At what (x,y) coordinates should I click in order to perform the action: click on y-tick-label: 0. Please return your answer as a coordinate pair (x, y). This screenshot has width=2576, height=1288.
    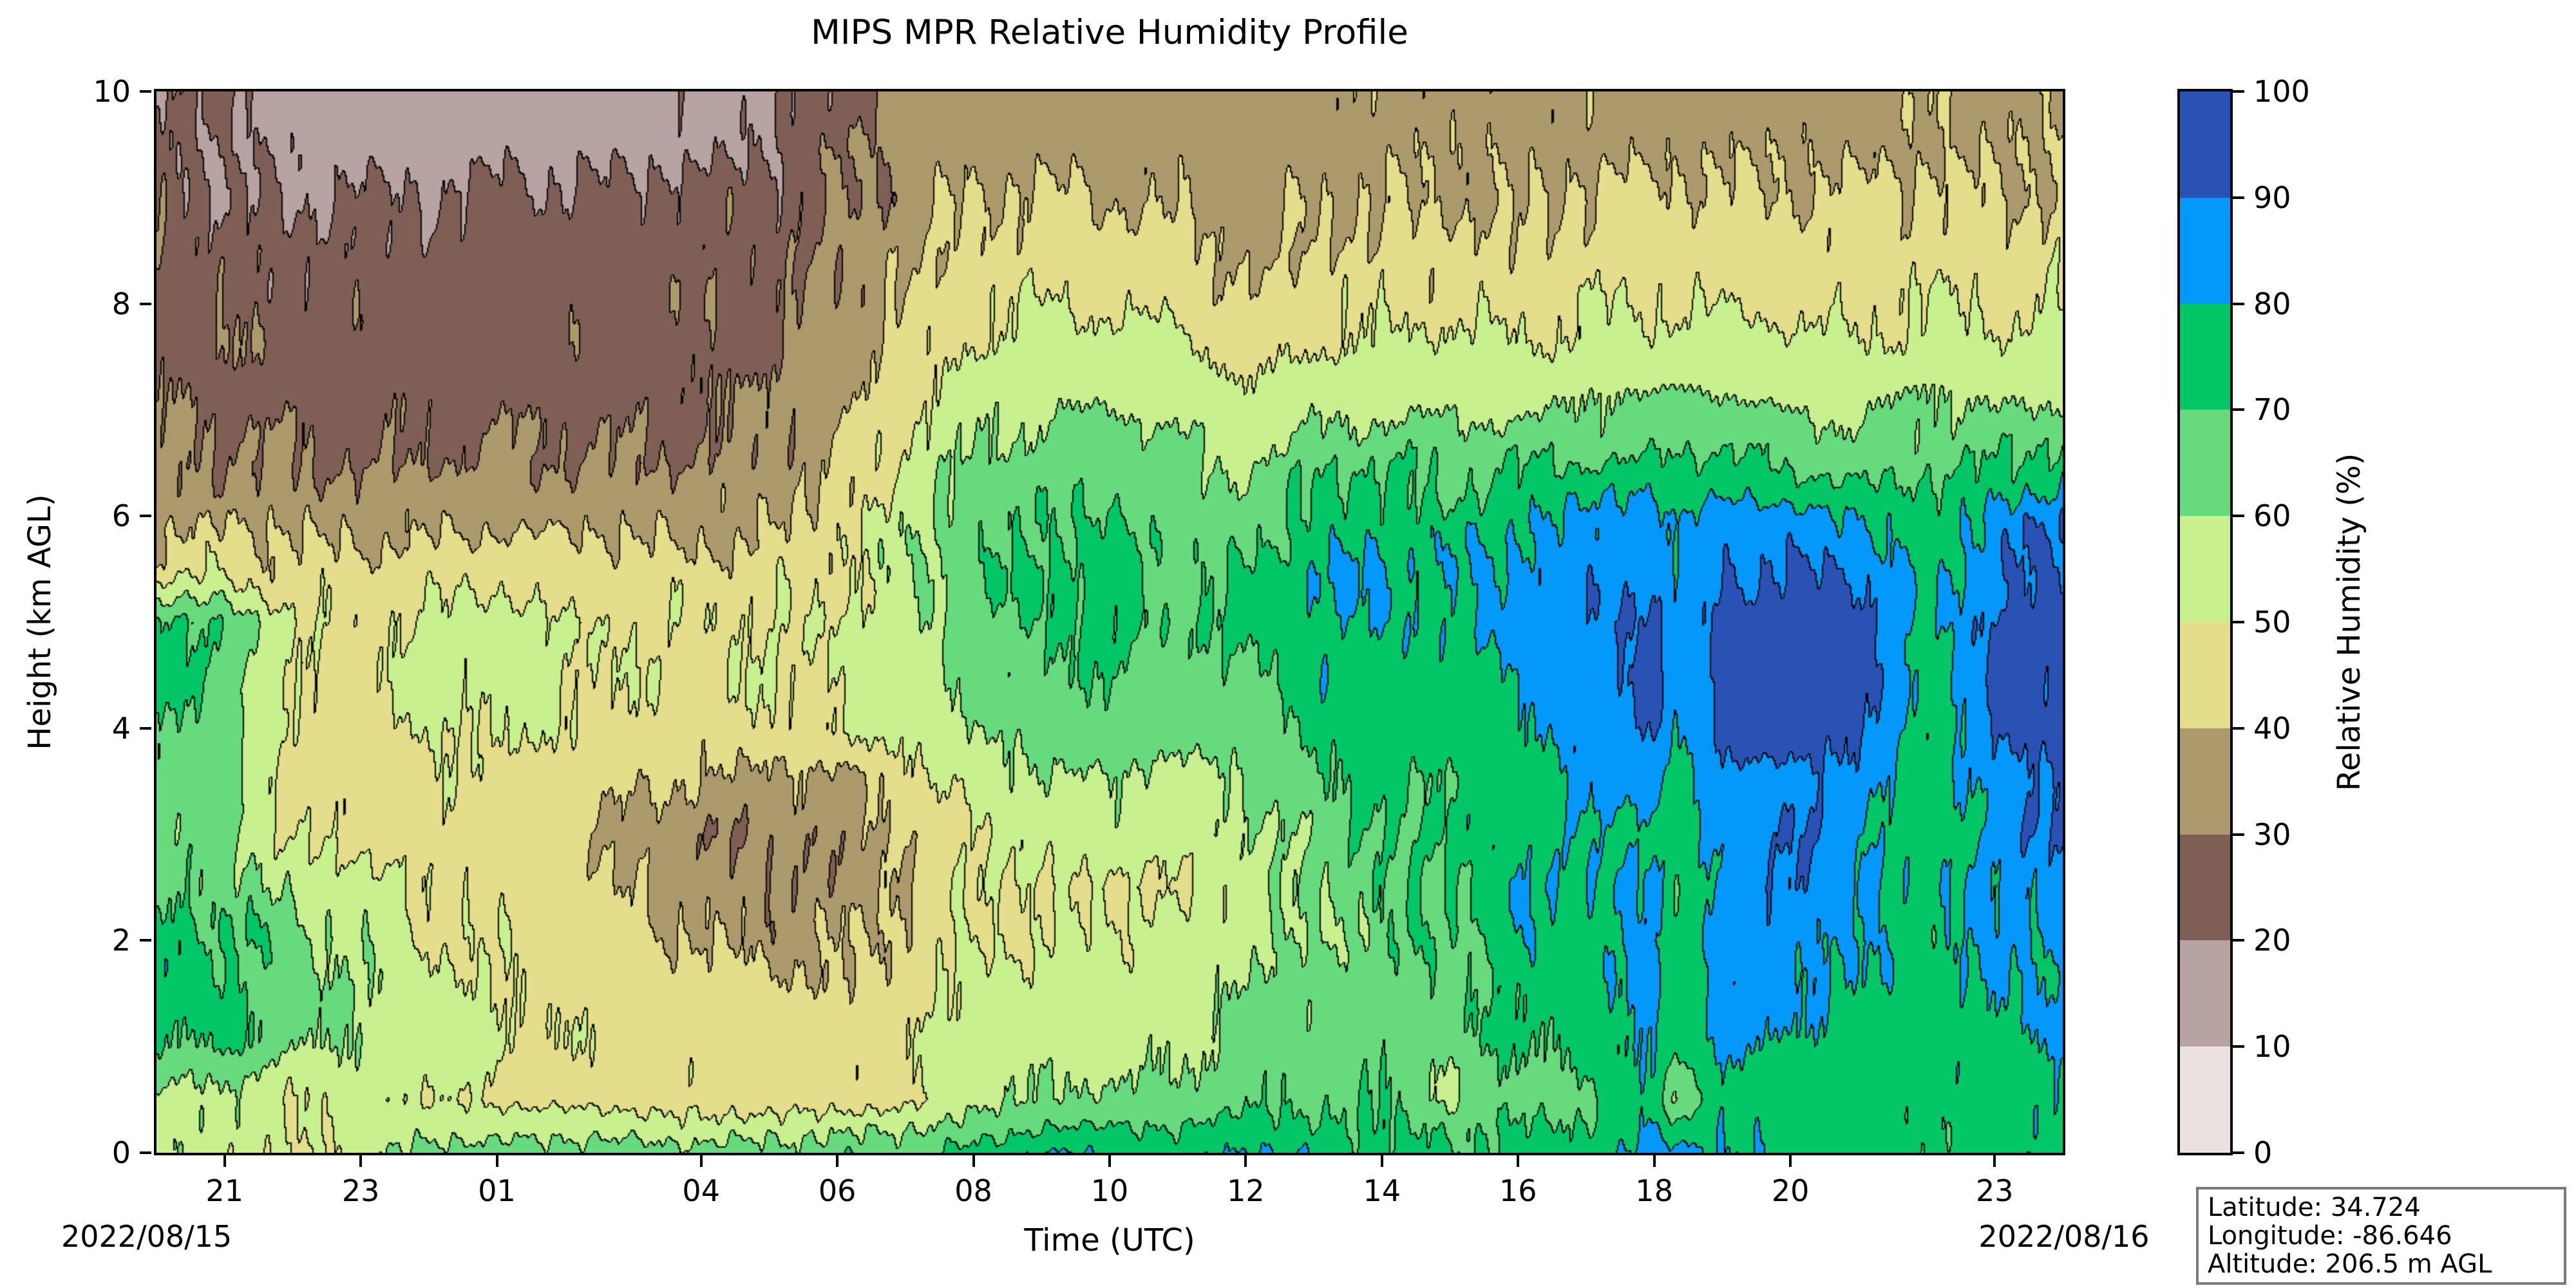
    Looking at the image, I should click on (121, 1153).